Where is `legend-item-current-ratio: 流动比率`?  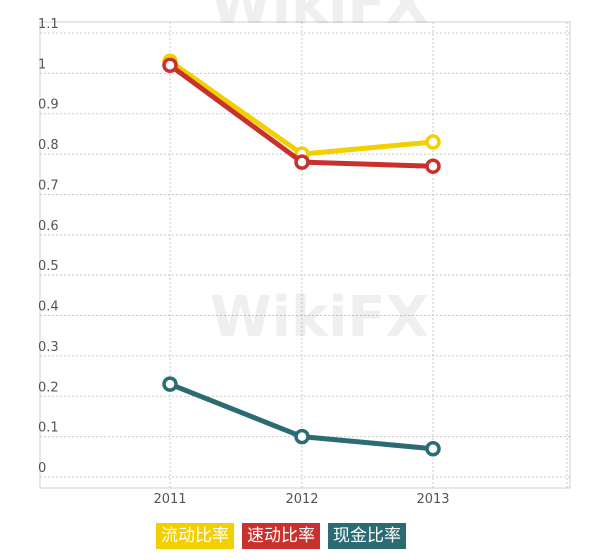
legend-item-current-ratio: 流动比率 is located at coordinates (195, 536).